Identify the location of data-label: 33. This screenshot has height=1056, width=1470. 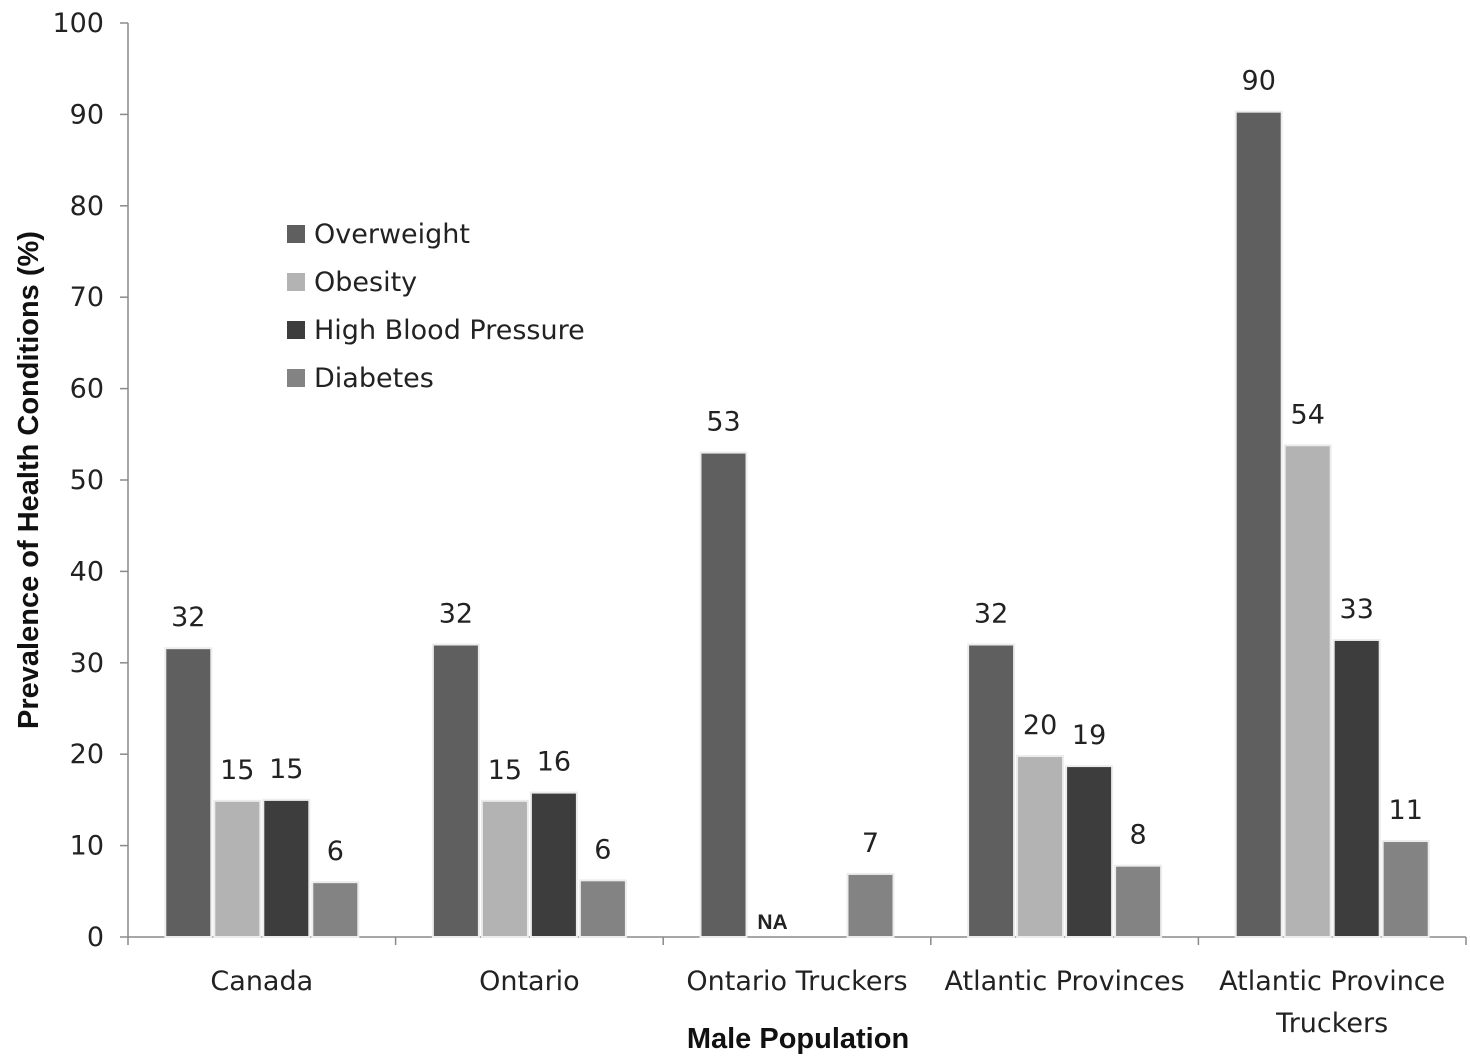
(1357, 609).